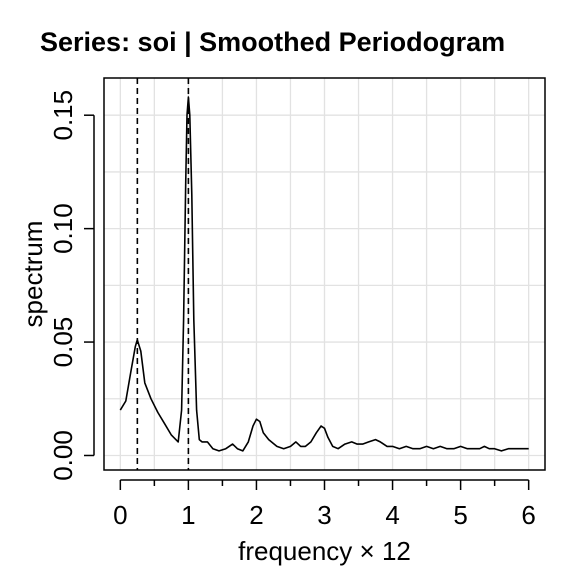  What do you see at coordinates (272, 42) in the screenshot?
I see `chart-title: Series: soi | Smoothed Periodogram` at bounding box center [272, 42].